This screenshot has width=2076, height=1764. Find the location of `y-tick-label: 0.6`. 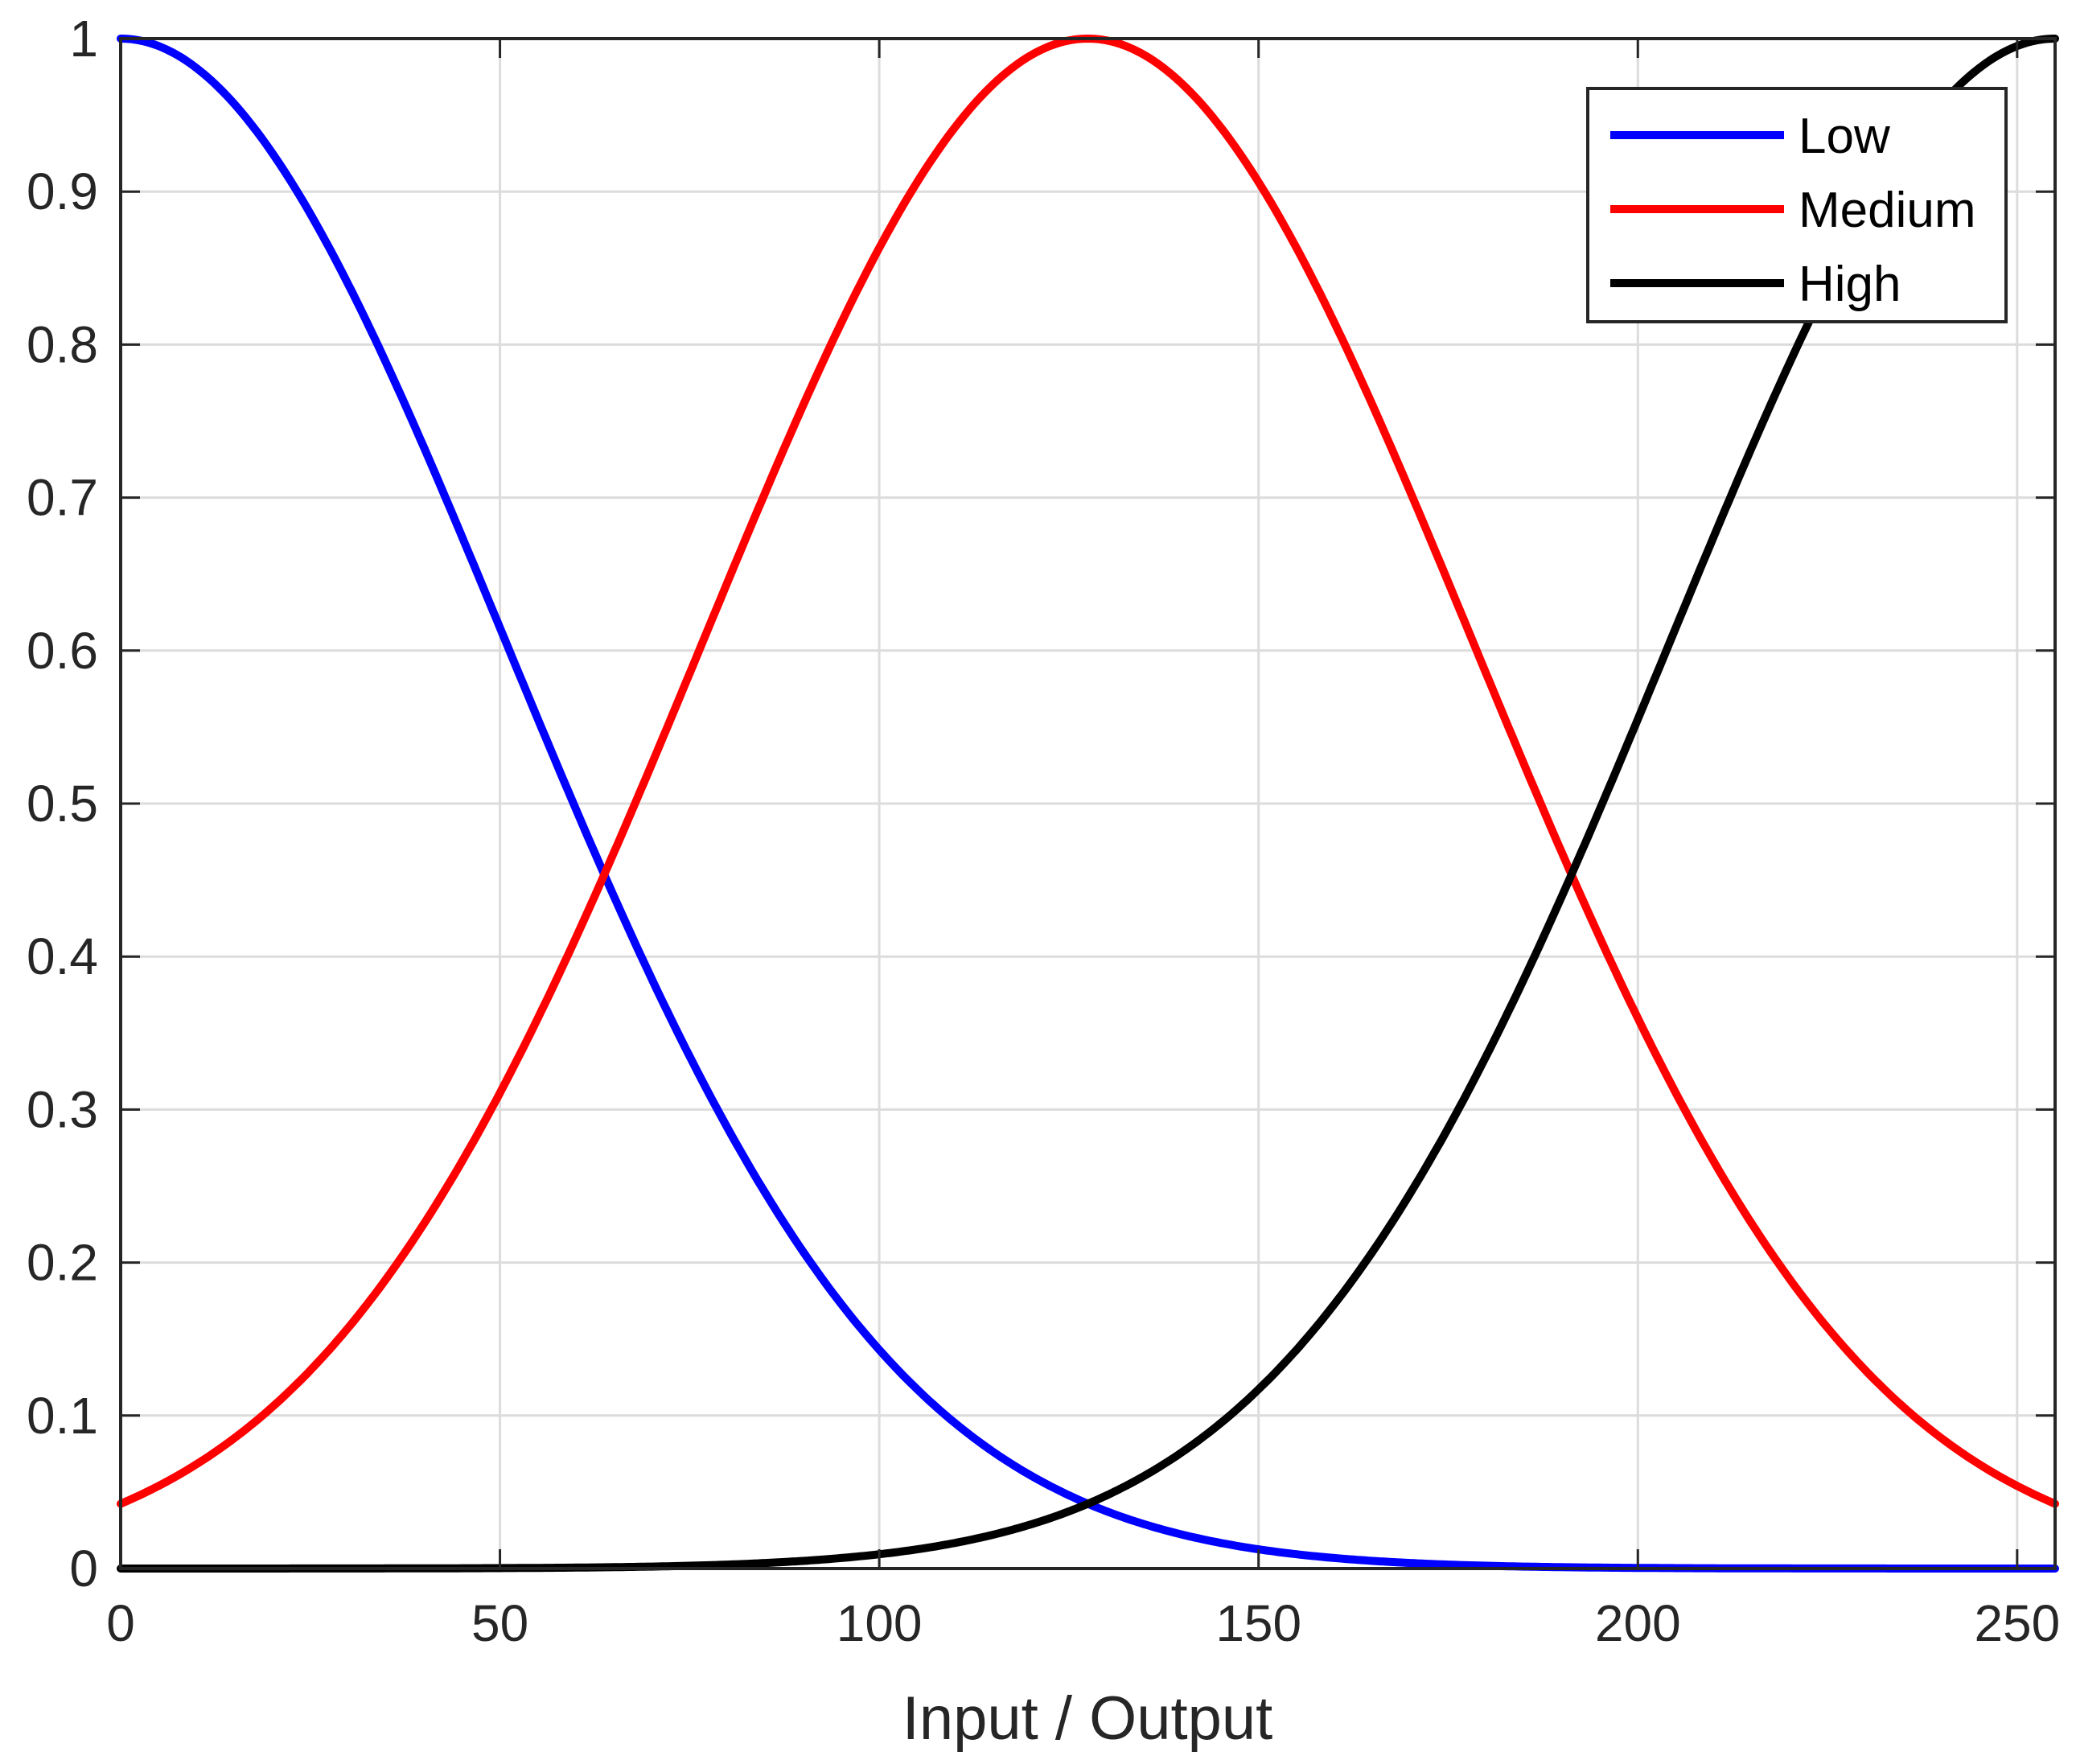

y-tick-label: 0.6 is located at coordinates (62, 651).